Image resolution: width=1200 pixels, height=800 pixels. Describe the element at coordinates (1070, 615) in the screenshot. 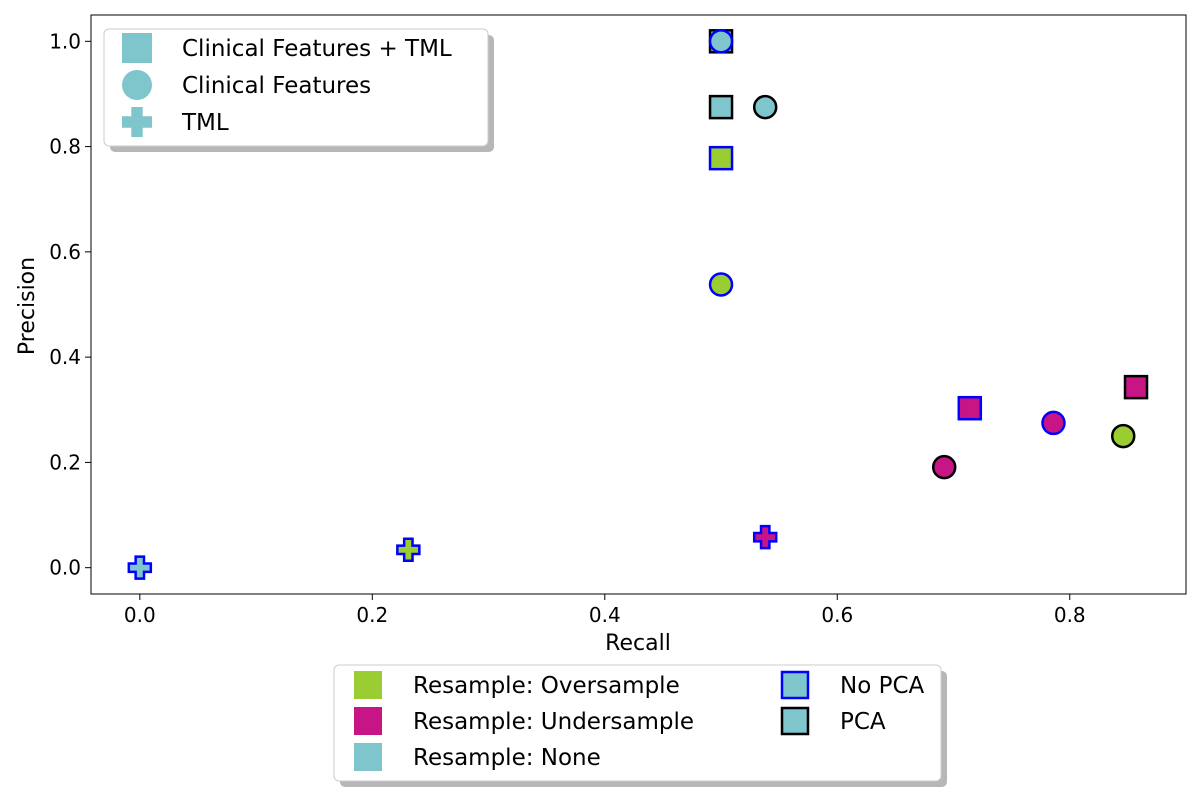

I see `x-tick-label: 0.8` at that location.